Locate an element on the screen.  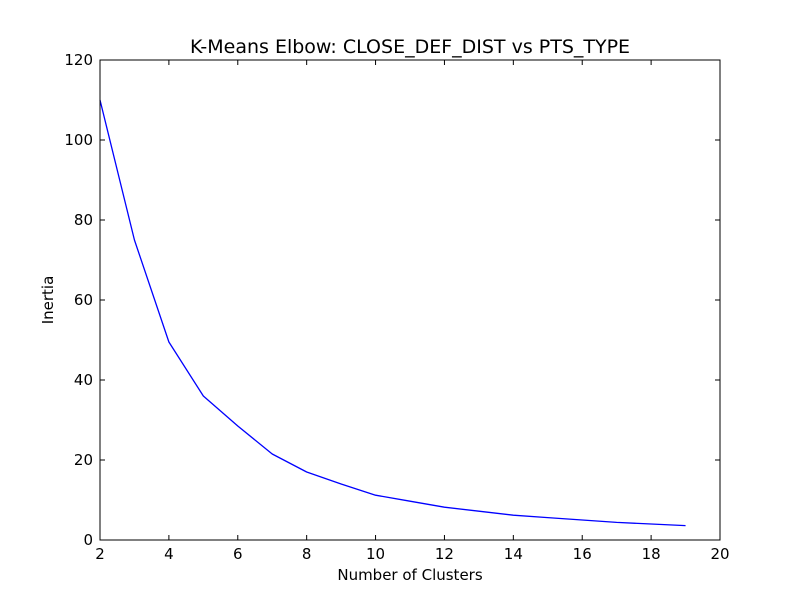
y-tick-label: 120 is located at coordinates (78, 60).